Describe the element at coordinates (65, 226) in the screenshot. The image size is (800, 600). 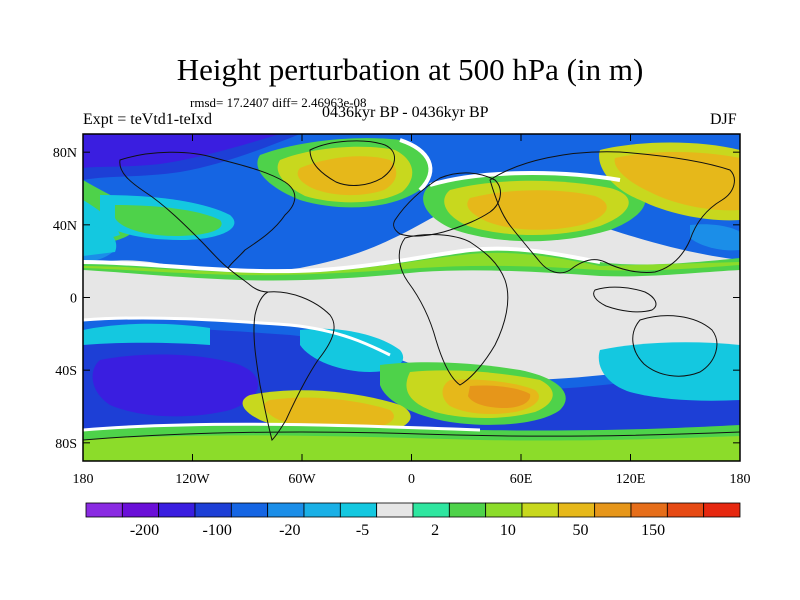
I see `lat-tick-label: 40N` at that location.